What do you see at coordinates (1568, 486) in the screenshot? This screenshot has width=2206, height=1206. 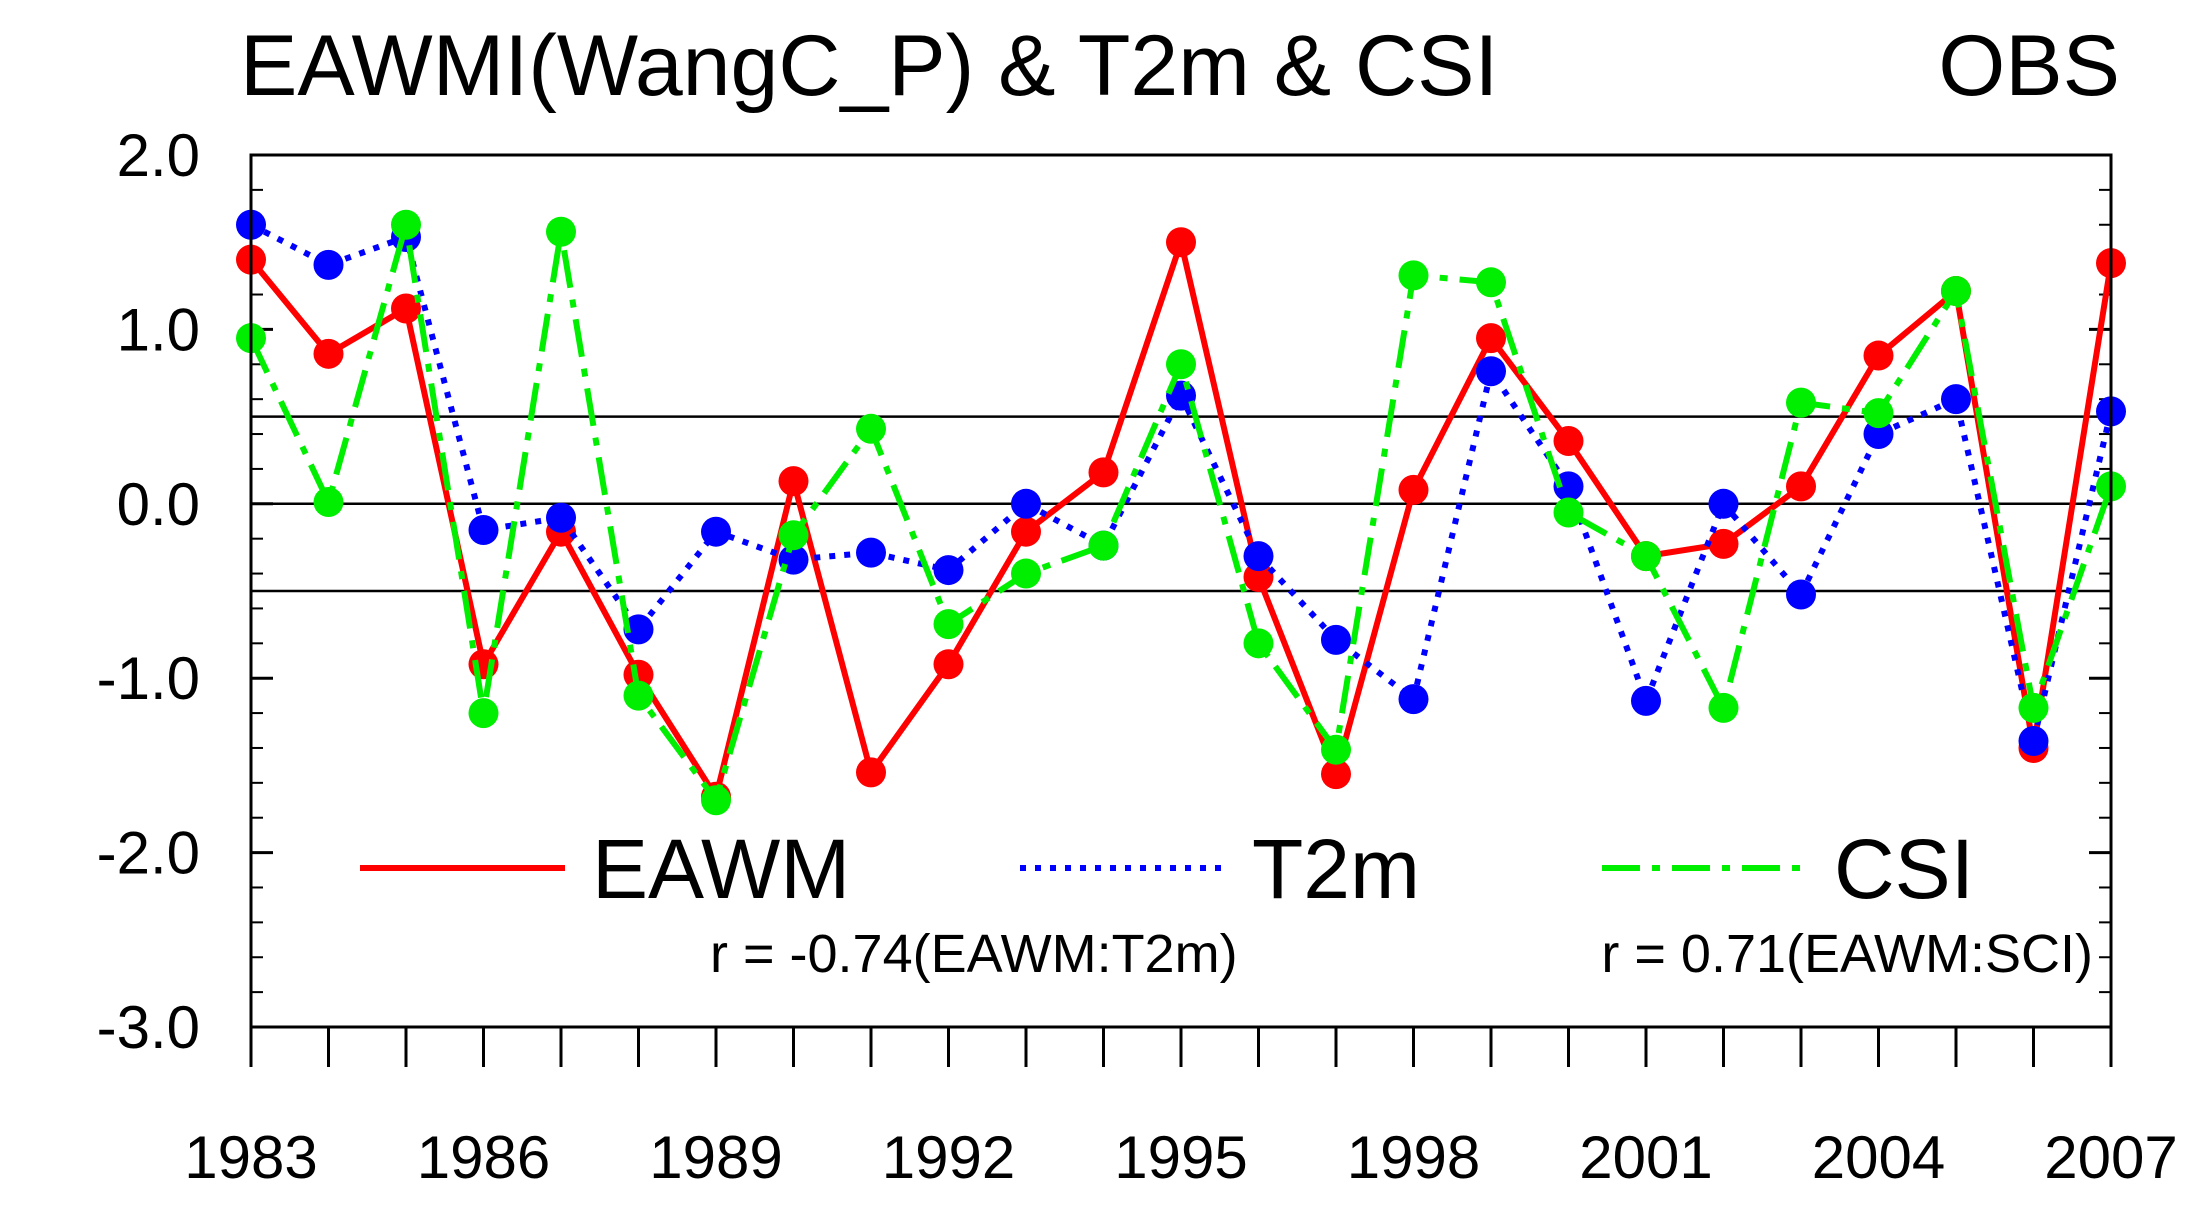 I see `point-t2m-2000` at bounding box center [1568, 486].